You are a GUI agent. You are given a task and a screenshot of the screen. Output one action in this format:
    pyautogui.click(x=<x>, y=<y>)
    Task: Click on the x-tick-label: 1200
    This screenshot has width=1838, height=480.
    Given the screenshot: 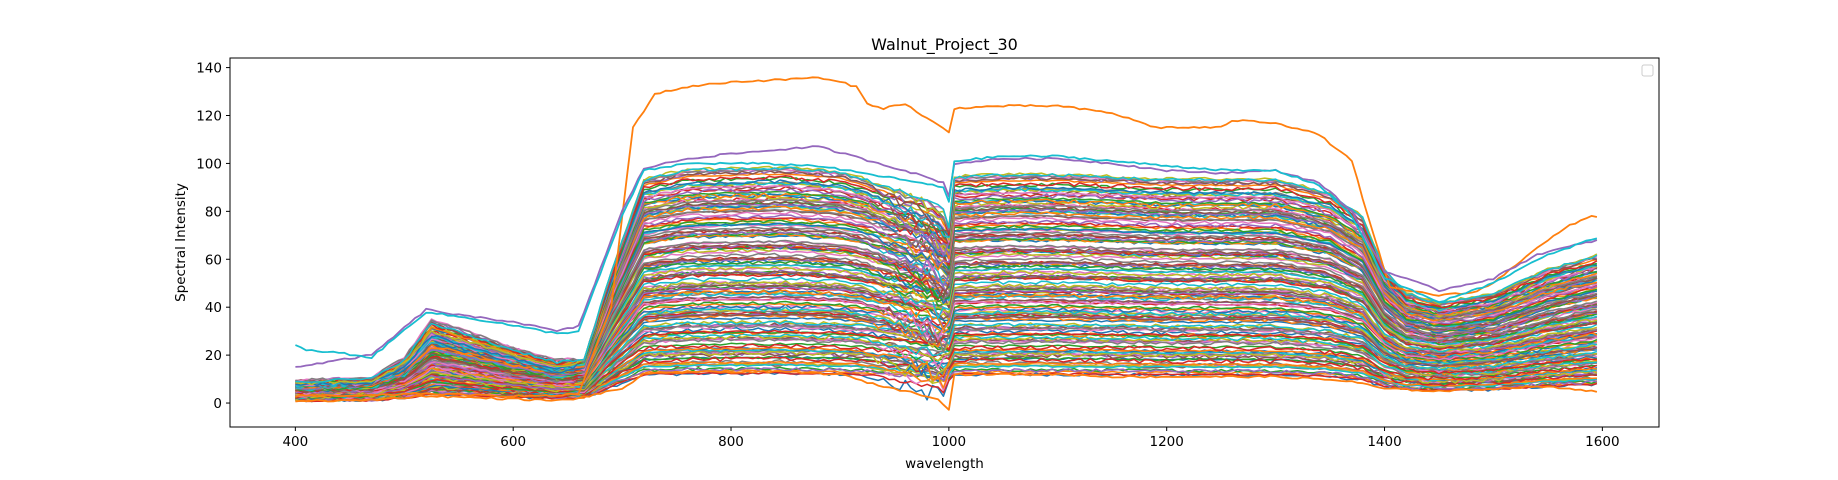 What is the action you would take?
    pyautogui.click(x=1167, y=442)
    